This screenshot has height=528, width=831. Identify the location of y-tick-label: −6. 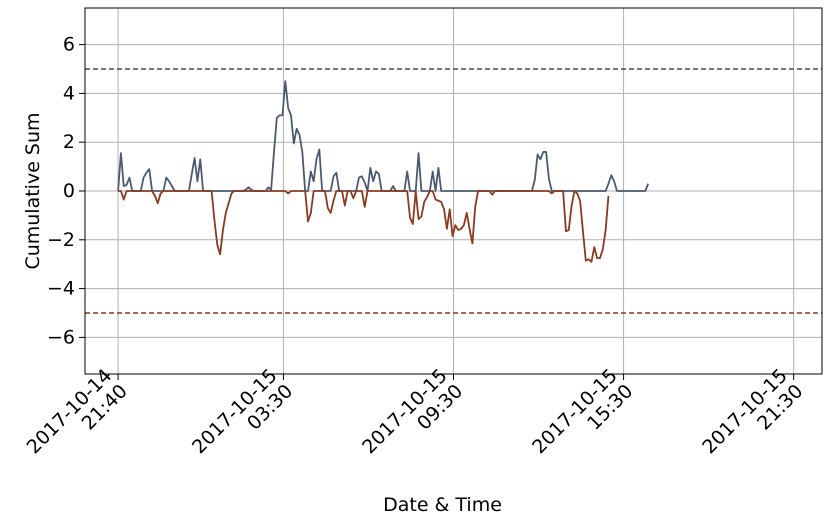
(61, 337).